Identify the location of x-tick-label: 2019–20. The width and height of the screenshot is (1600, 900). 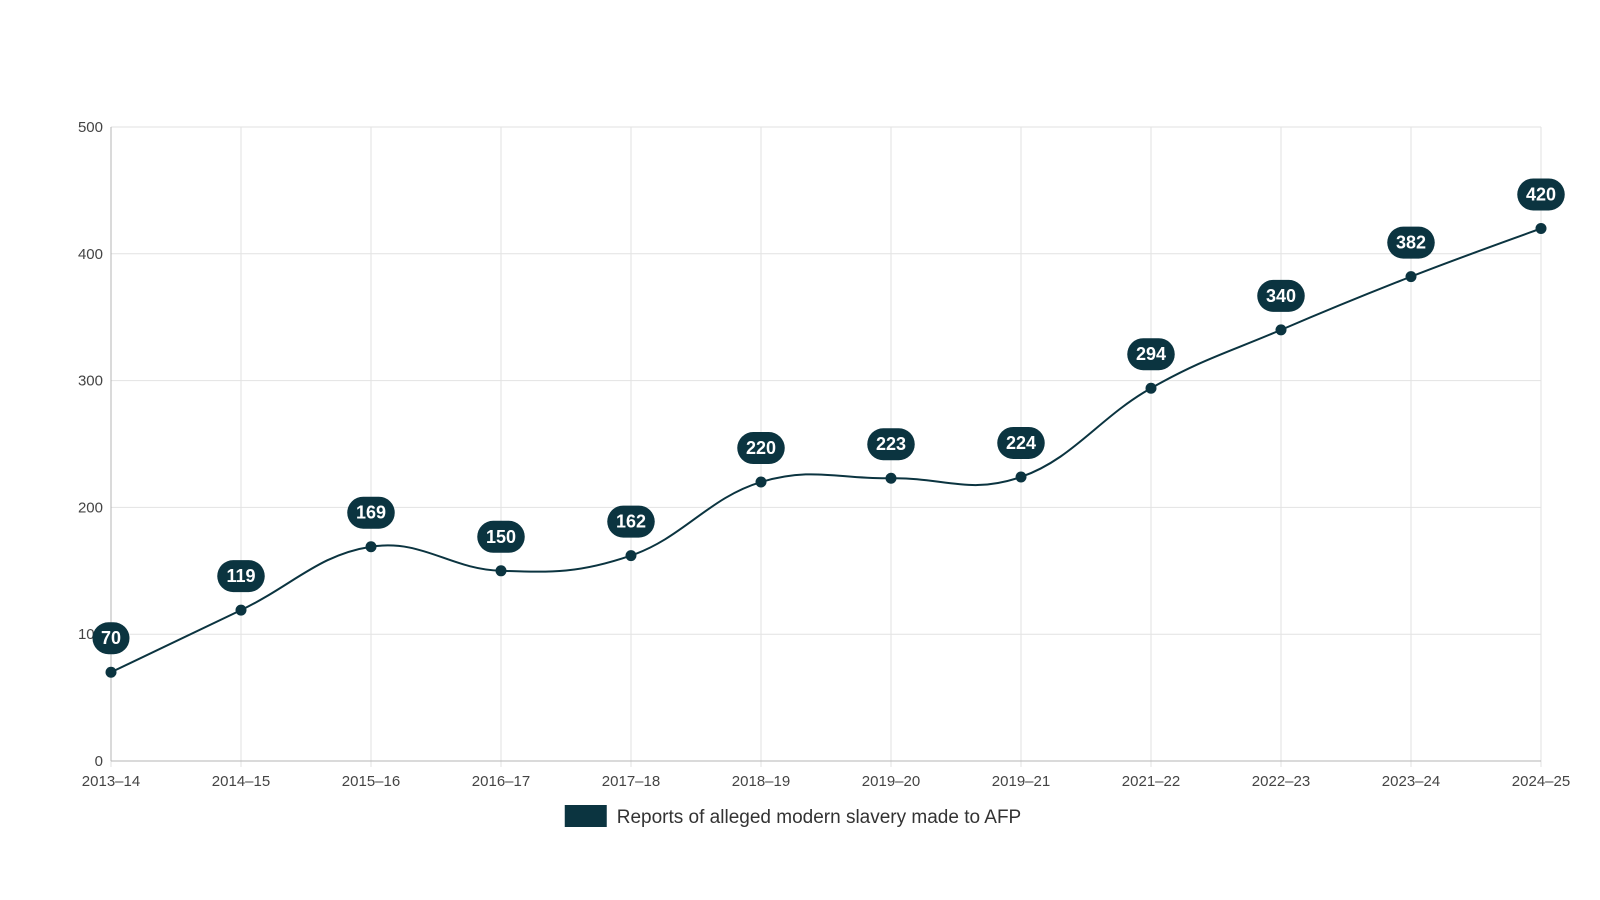
(891, 781).